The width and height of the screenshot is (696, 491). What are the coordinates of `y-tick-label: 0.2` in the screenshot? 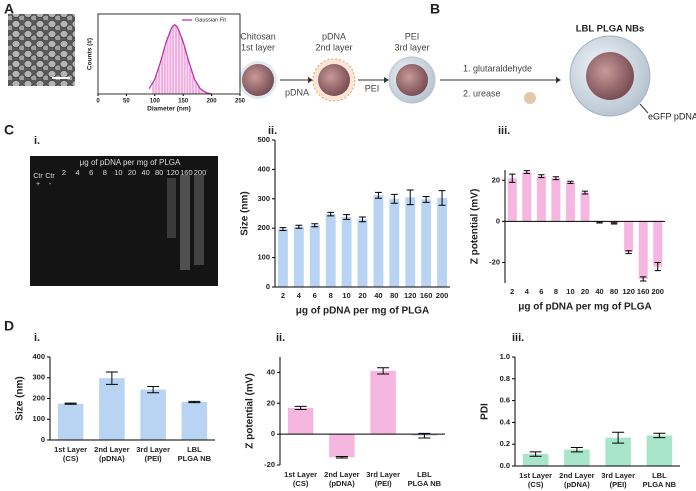 It's located at (505, 443).